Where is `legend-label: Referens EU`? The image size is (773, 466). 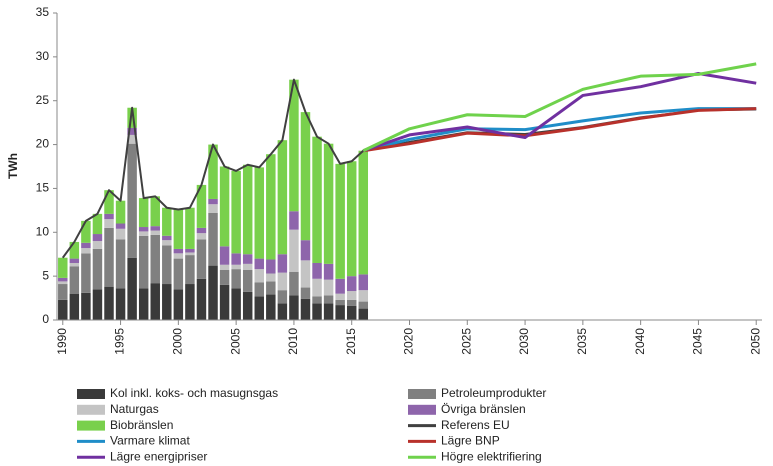
legend-label: Referens EU is located at coordinates (475, 425).